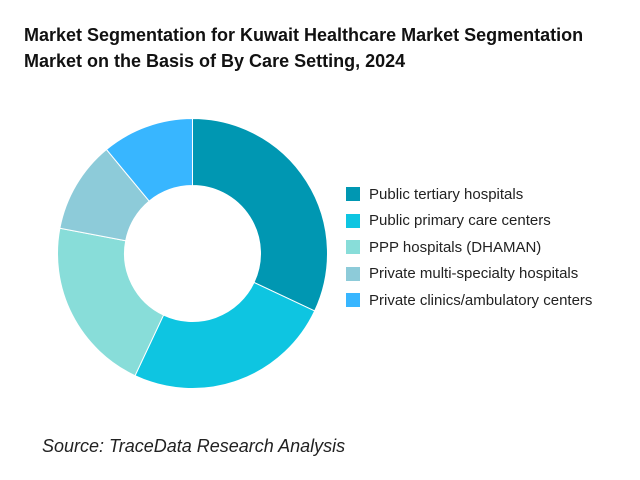  I want to click on legend-item-5: Private clinics/ambulatory centers, so click(469, 300).